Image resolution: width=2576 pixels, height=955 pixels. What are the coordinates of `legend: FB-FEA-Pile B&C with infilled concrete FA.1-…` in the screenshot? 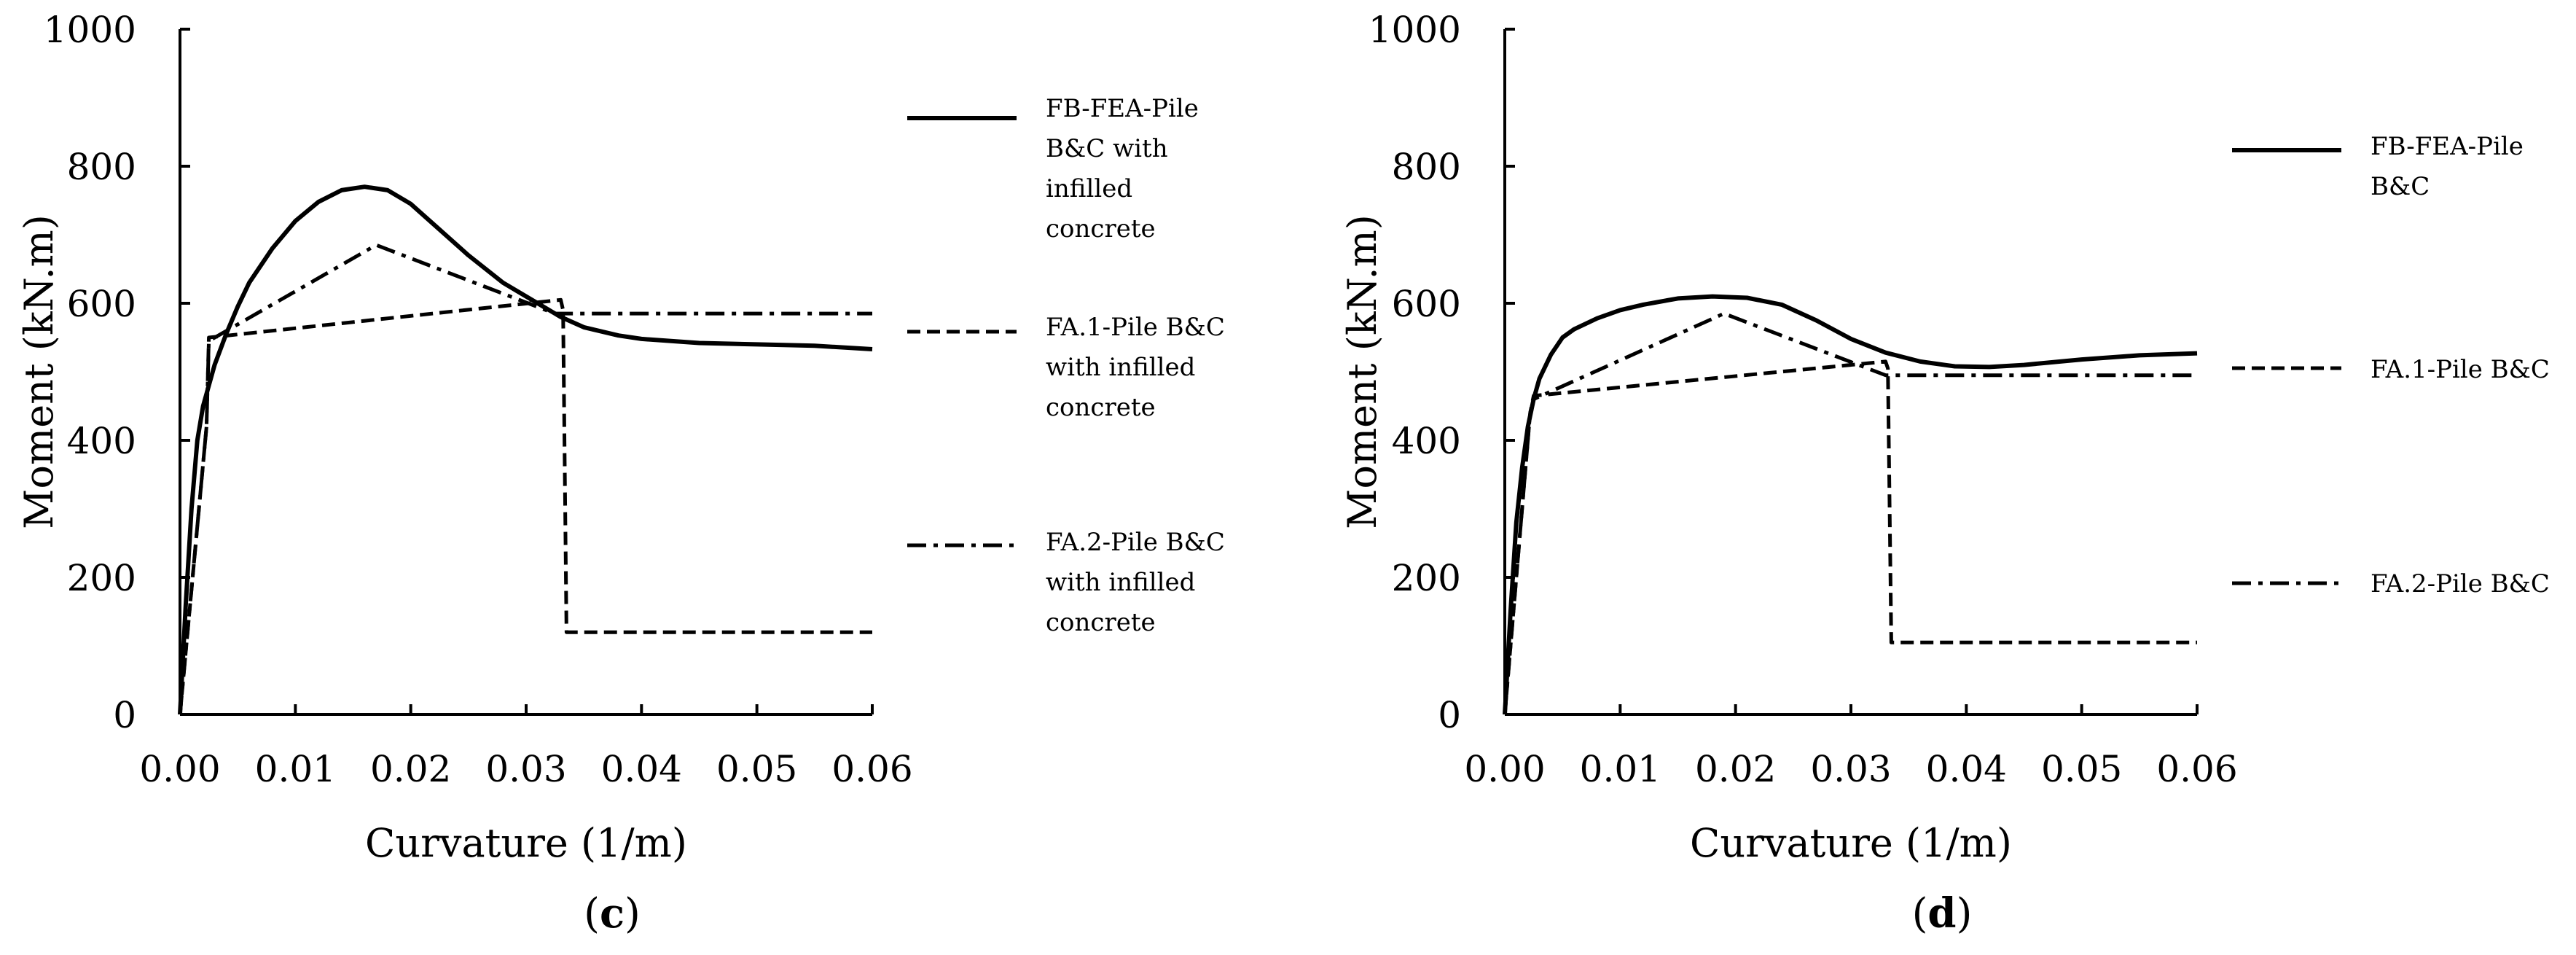 It's located at (1066, 365).